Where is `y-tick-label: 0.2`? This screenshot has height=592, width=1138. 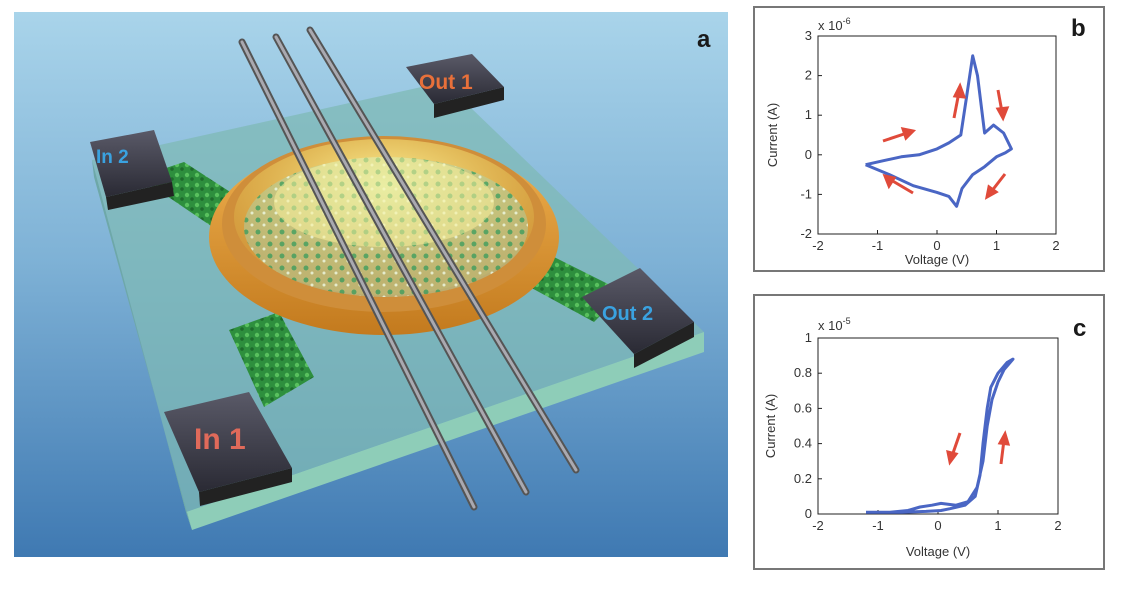 y-tick-label: 0.2 is located at coordinates (803, 478).